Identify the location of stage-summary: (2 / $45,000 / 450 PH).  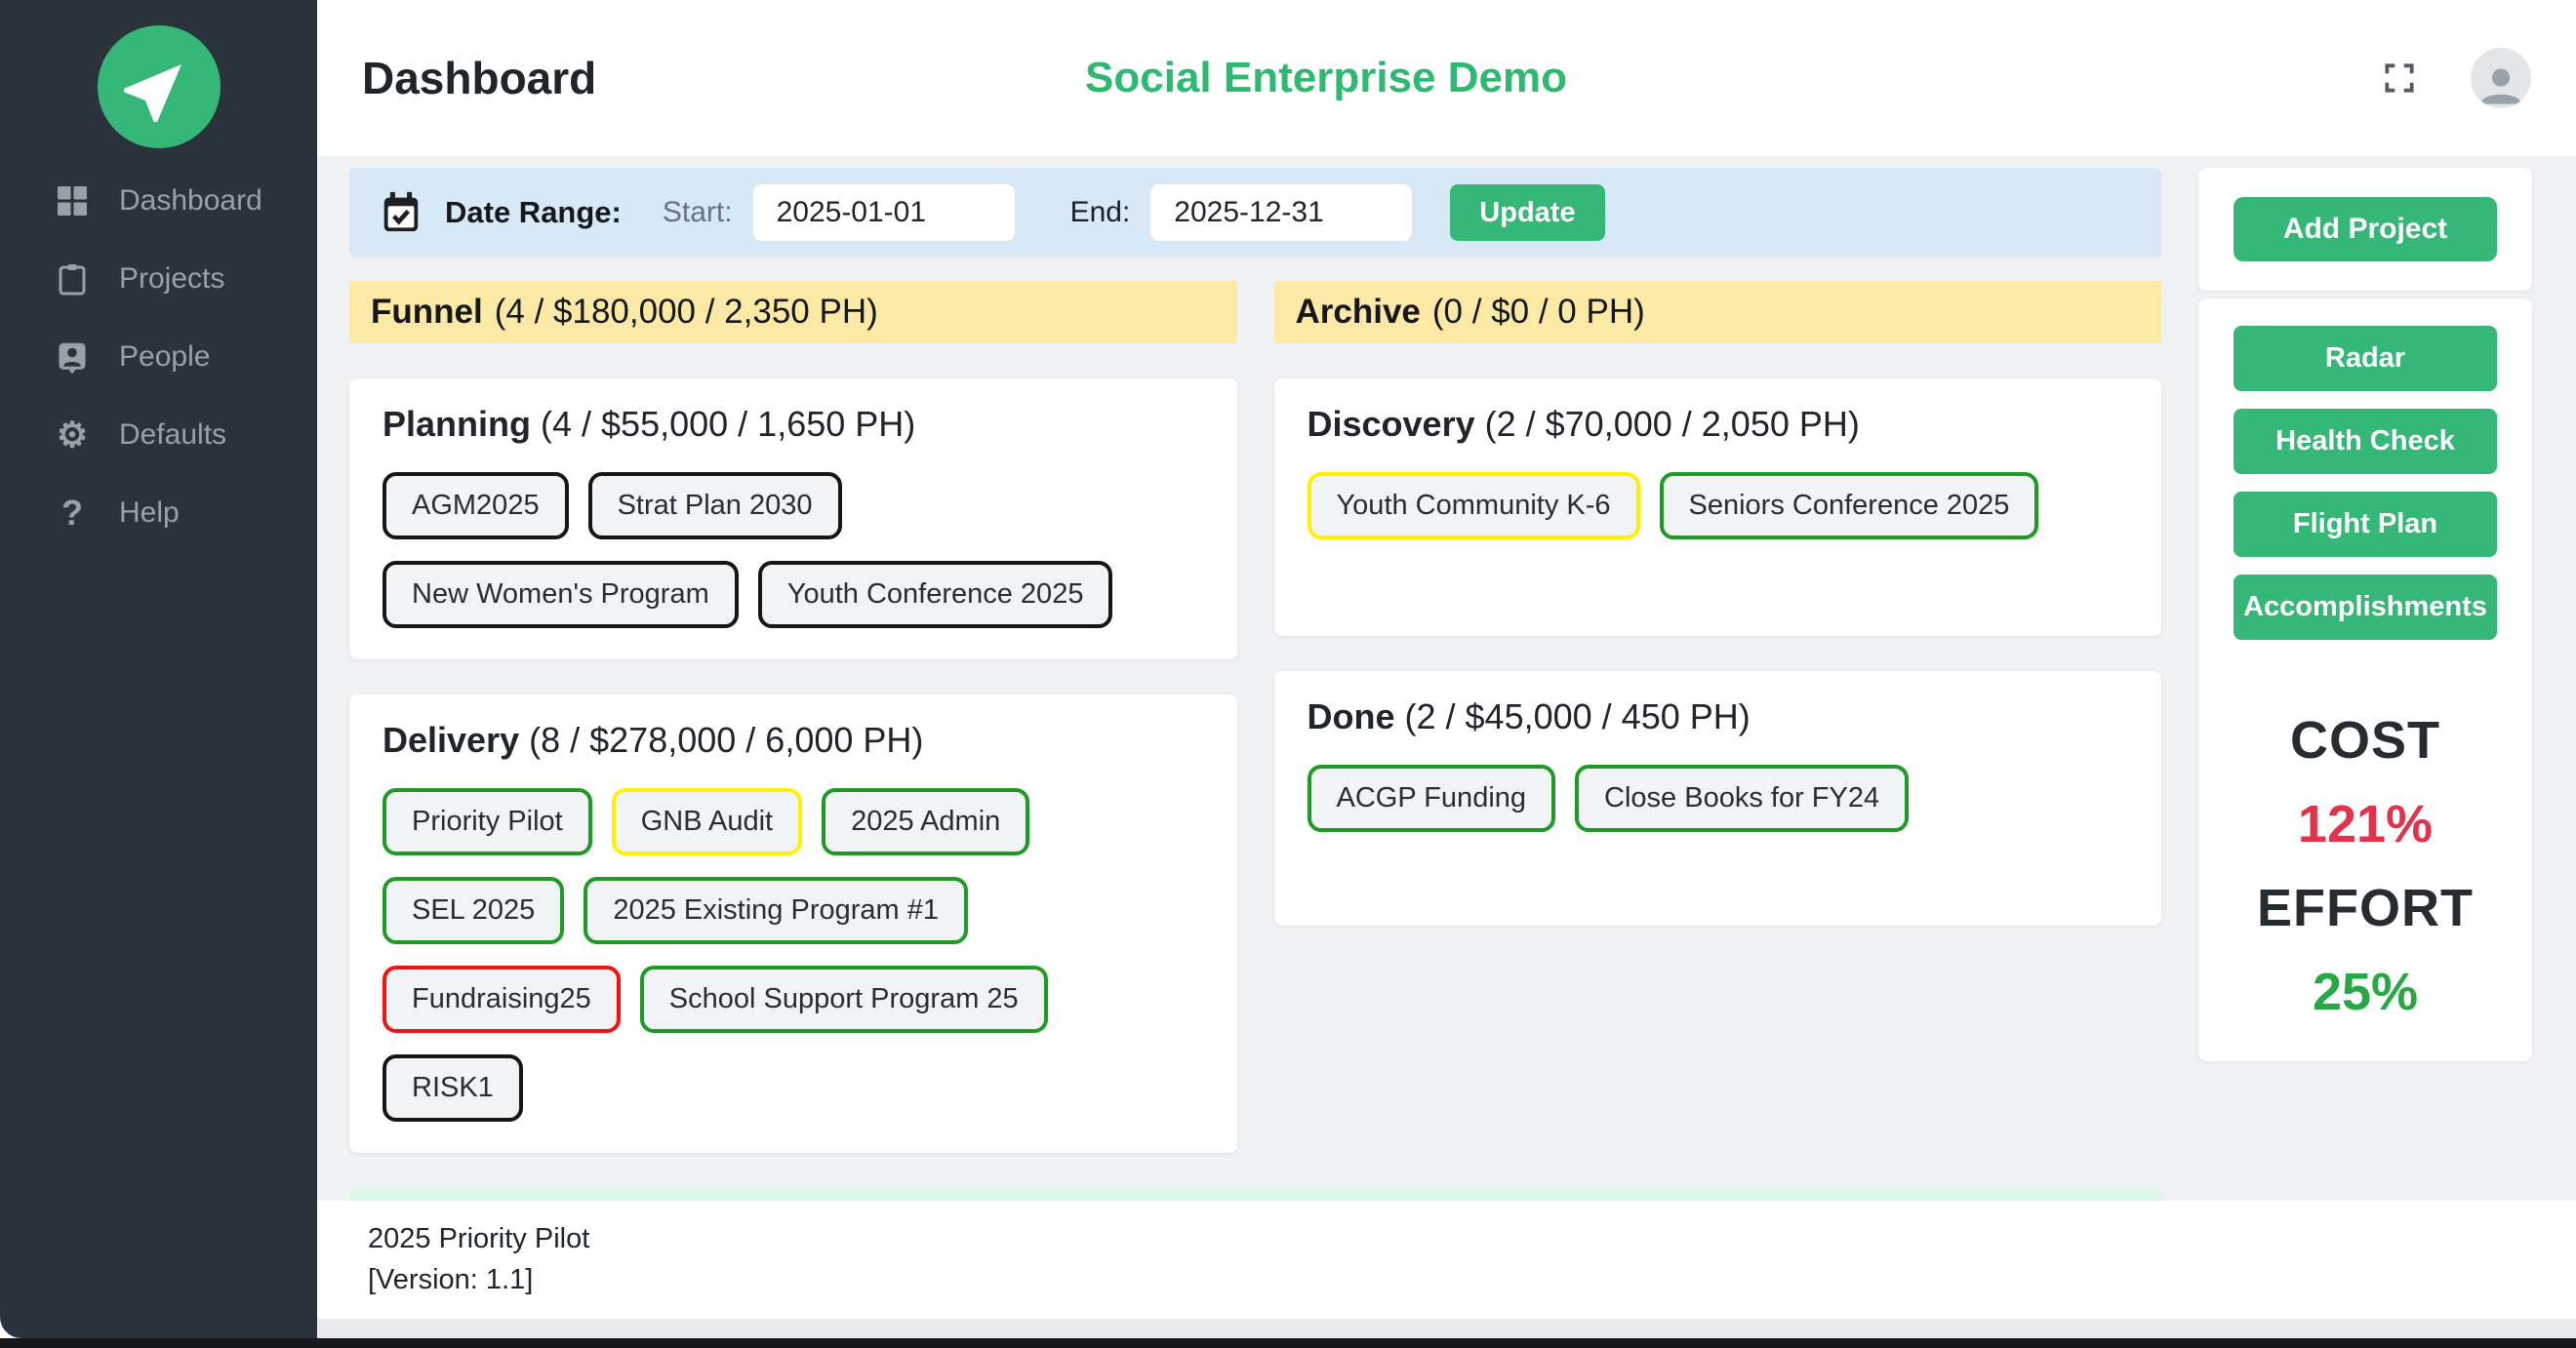
(1577, 716).